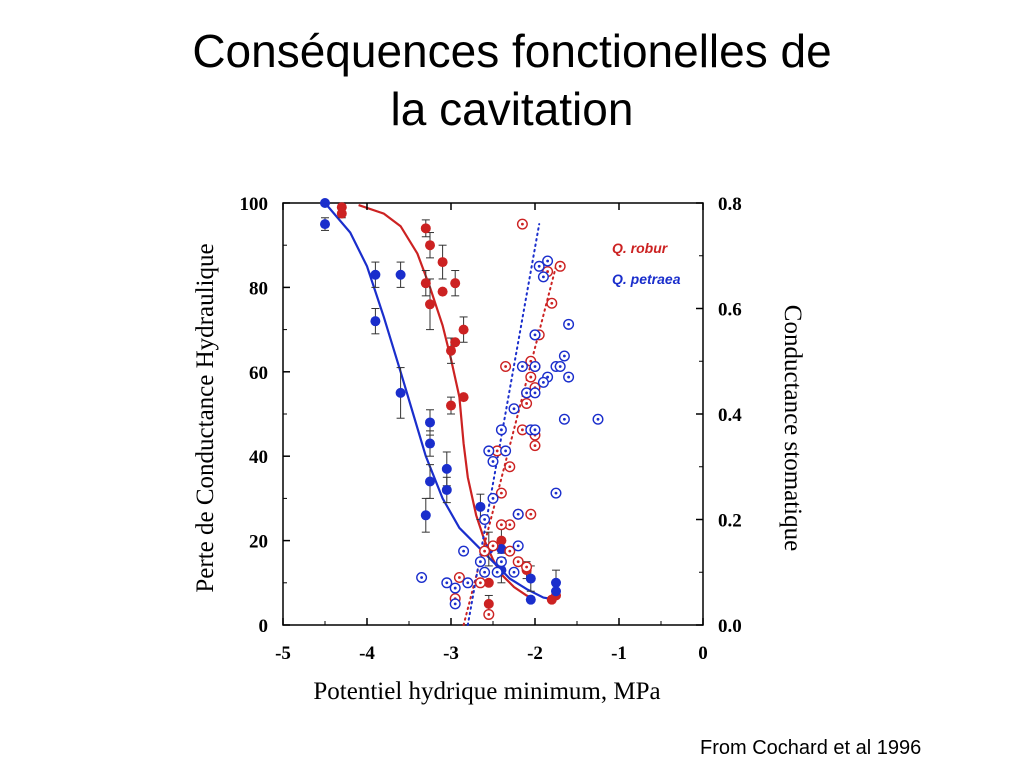  Describe the element at coordinates (703, 653) in the screenshot. I see `x-tick-label: 0` at that location.